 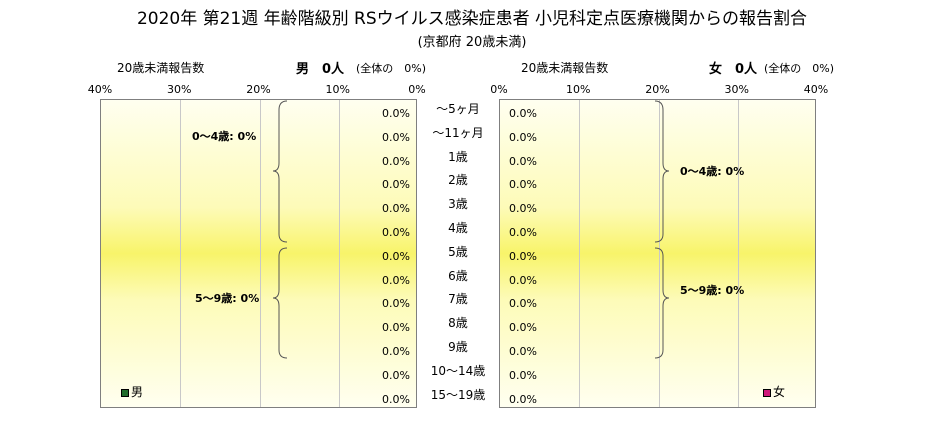 What do you see at coordinates (712, 290) in the screenshot?
I see `female-bracket-label-5-9: 5～9歳: 0%` at bounding box center [712, 290].